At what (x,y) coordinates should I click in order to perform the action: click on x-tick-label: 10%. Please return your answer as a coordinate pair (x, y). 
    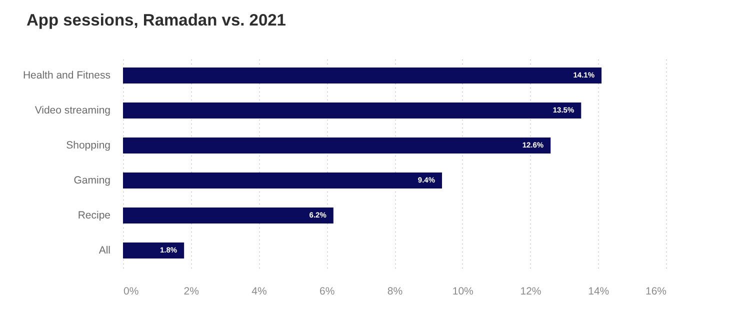
    Looking at the image, I should click on (463, 292).